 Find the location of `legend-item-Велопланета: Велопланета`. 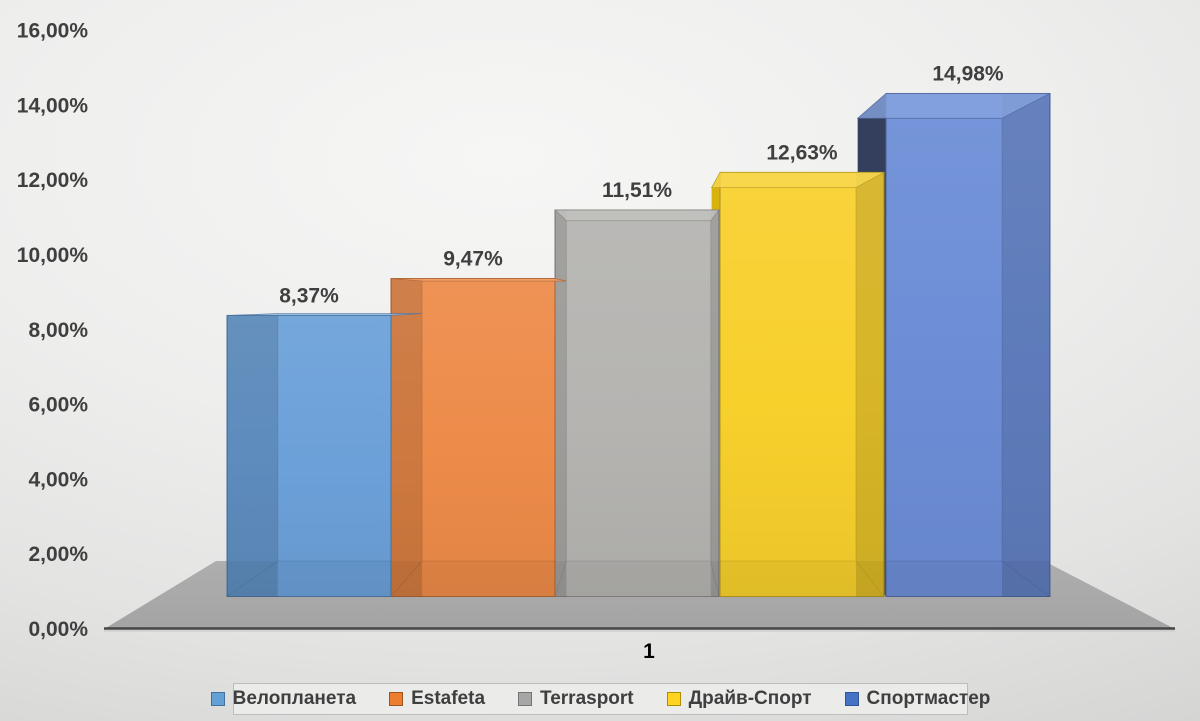

legend-item-Велопланета: Велопланета is located at coordinates (283, 699).